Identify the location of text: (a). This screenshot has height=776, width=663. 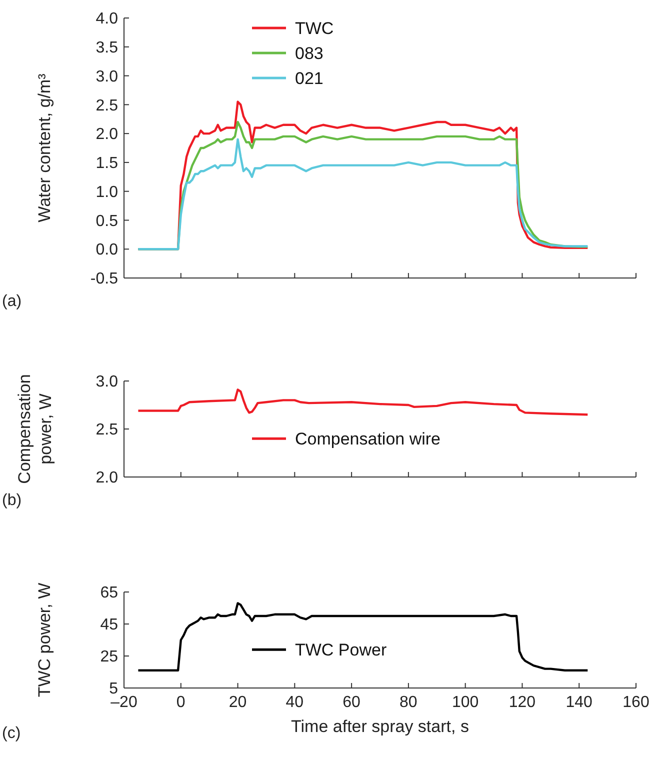
(12, 301).